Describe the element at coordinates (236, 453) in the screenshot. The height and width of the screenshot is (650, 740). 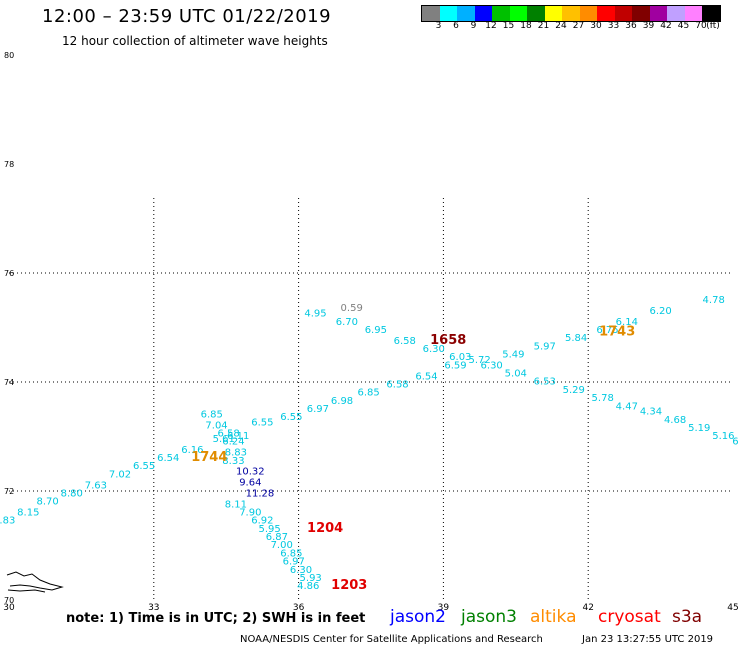
I see `wave-height-reading: 8.83` at that location.